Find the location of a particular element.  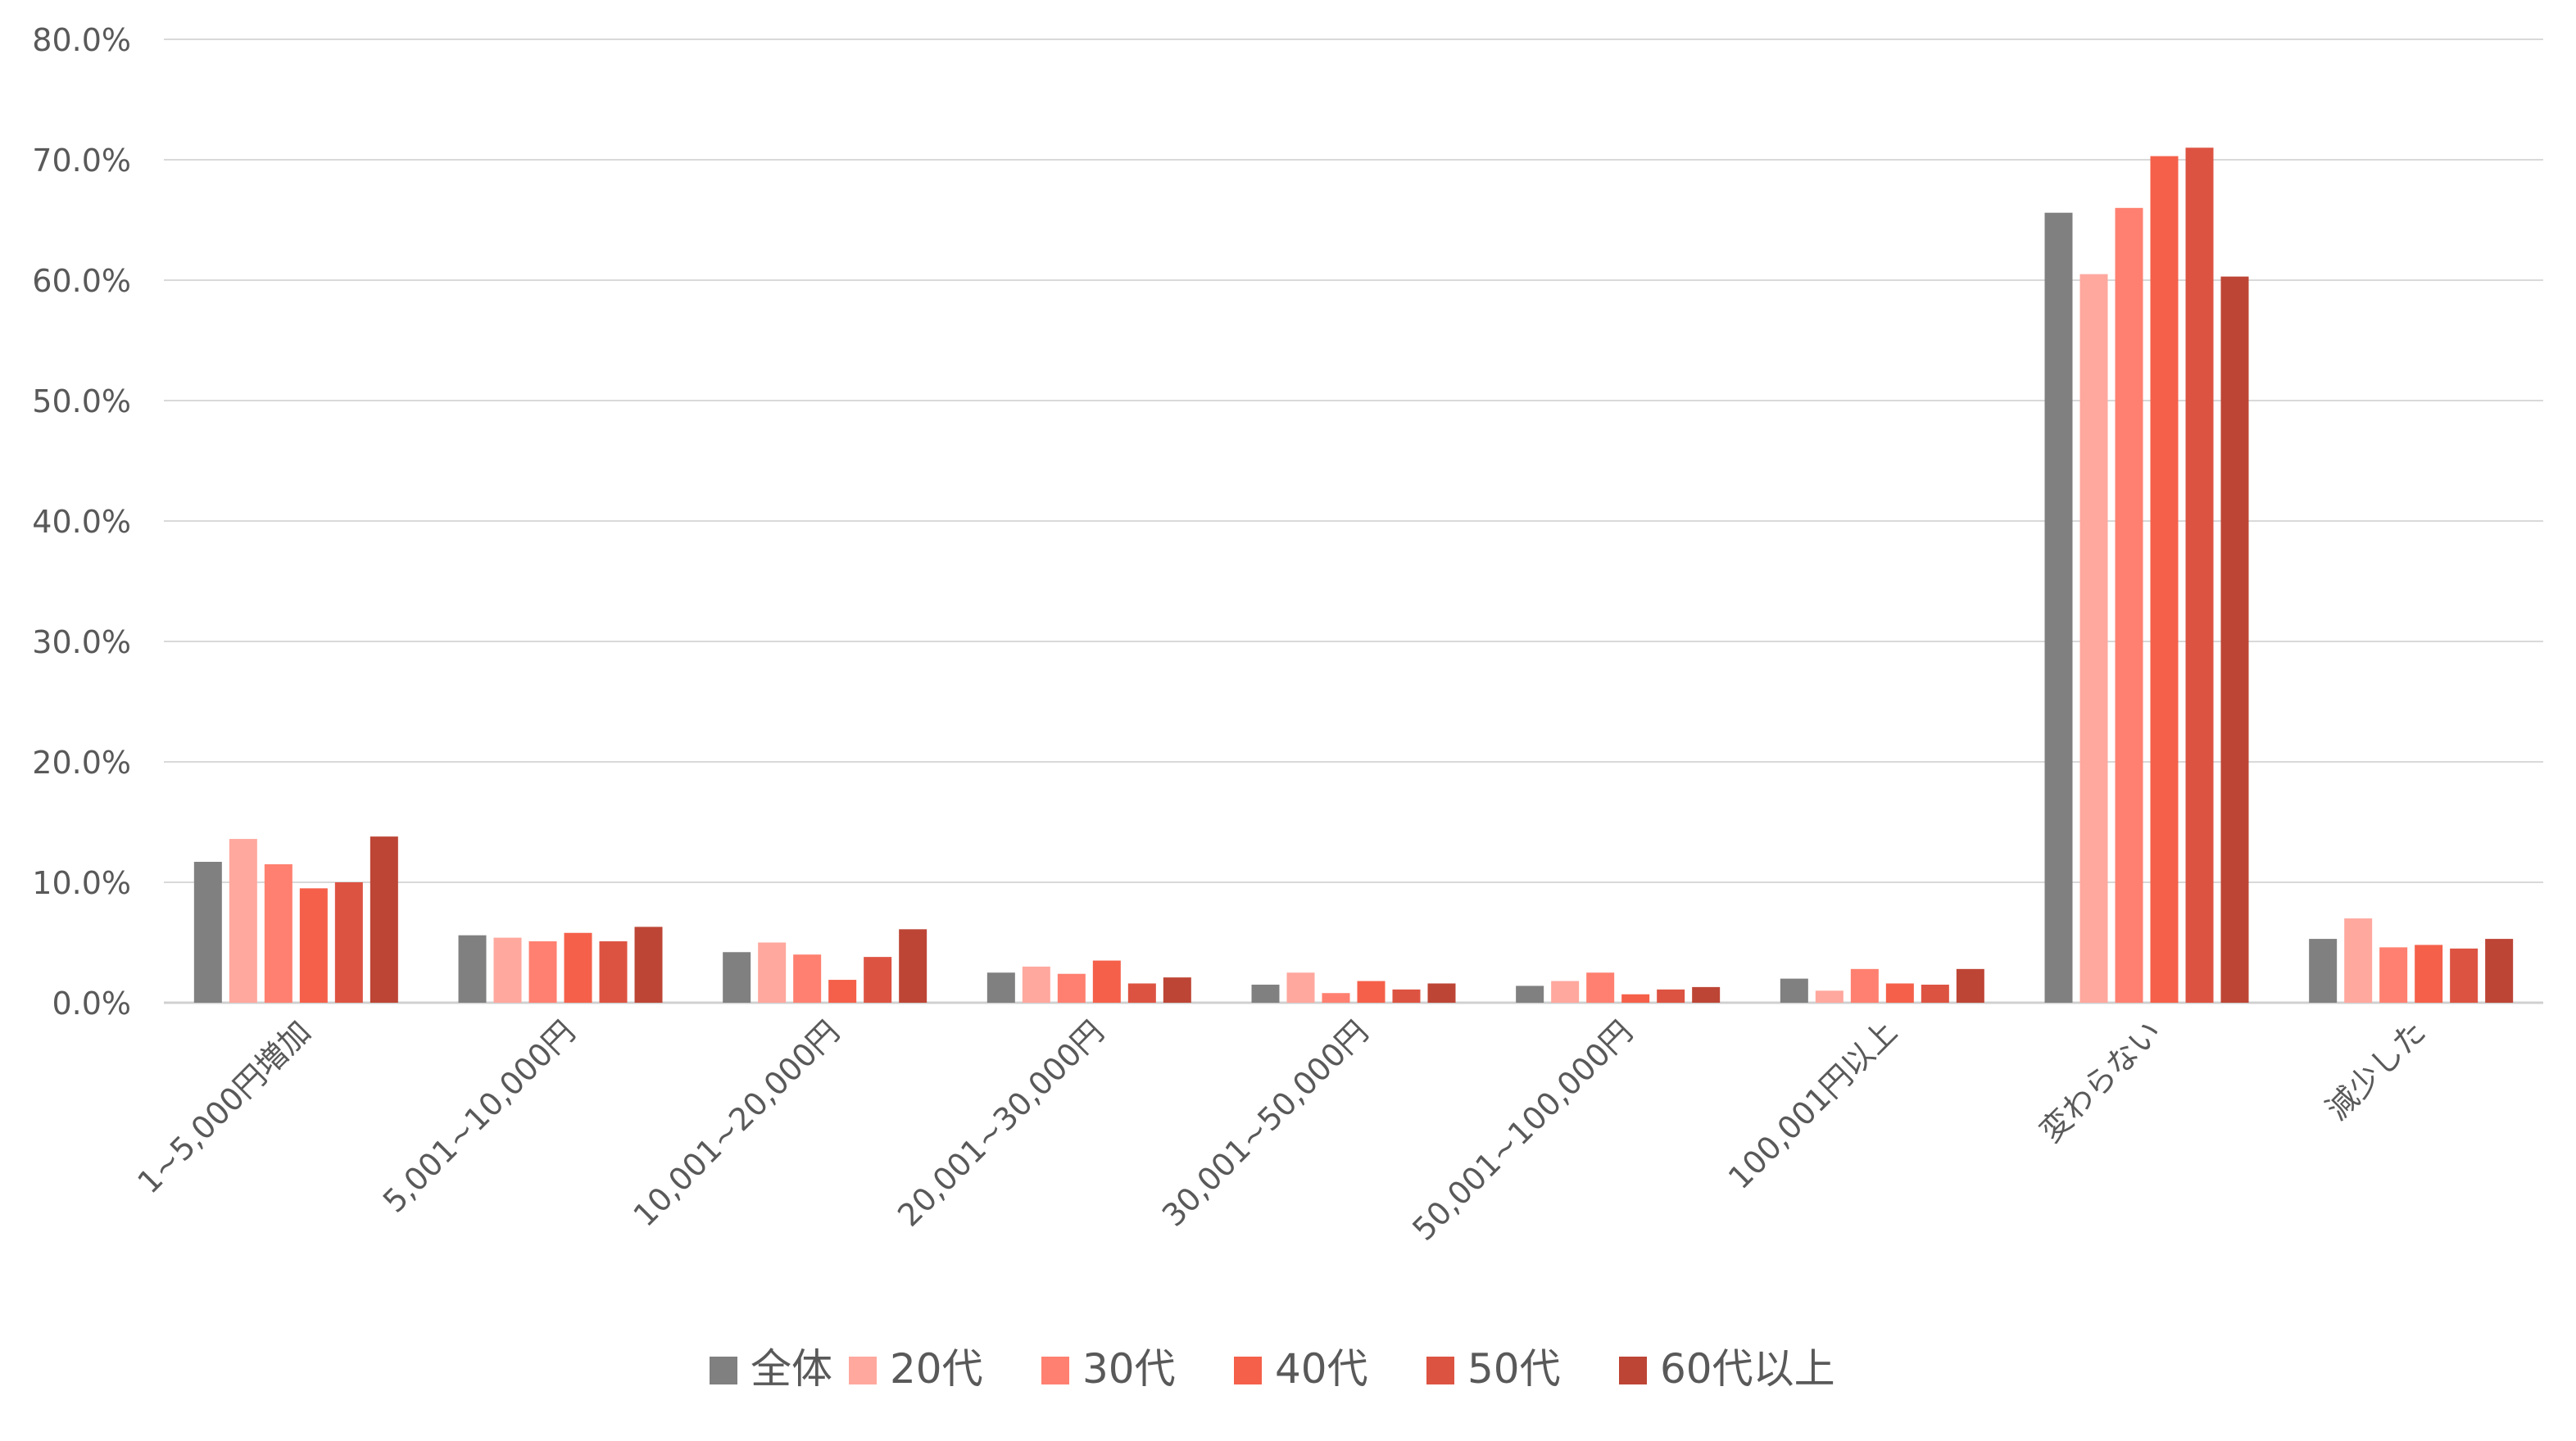

y-tick-label: 20.0% is located at coordinates (81, 763).